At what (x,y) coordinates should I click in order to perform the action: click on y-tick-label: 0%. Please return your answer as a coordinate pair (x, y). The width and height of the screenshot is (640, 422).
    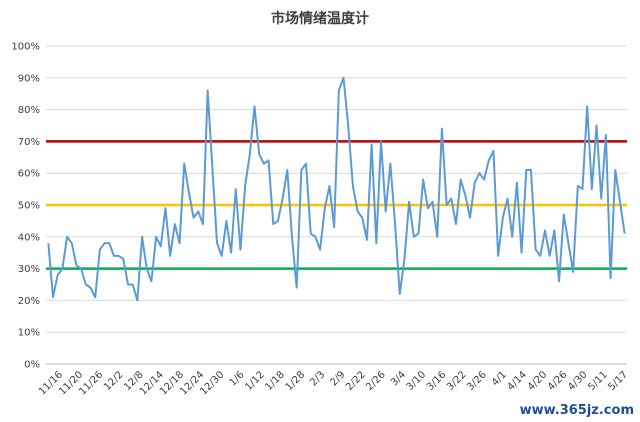
    Looking at the image, I should click on (32, 365).